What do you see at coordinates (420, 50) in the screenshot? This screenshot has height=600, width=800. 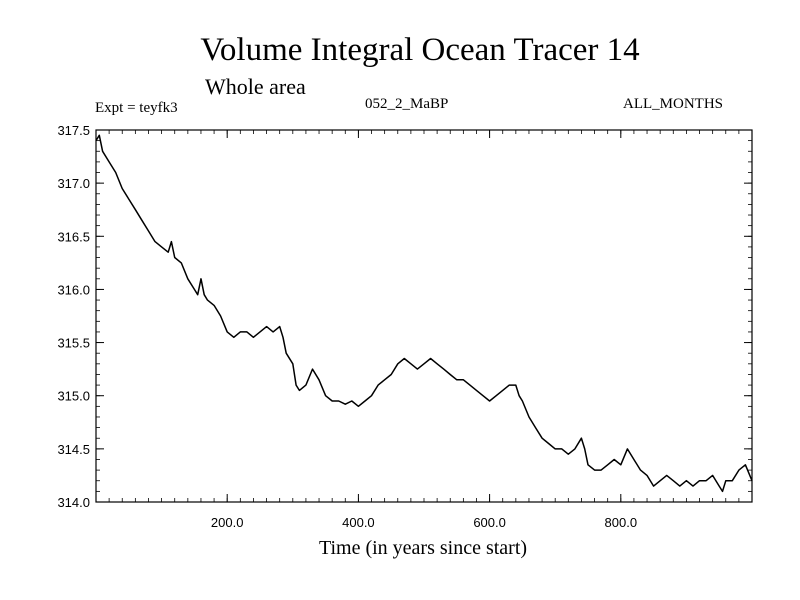 I see `chart-title: Volume Integral Ocean Tracer 14` at bounding box center [420, 50].